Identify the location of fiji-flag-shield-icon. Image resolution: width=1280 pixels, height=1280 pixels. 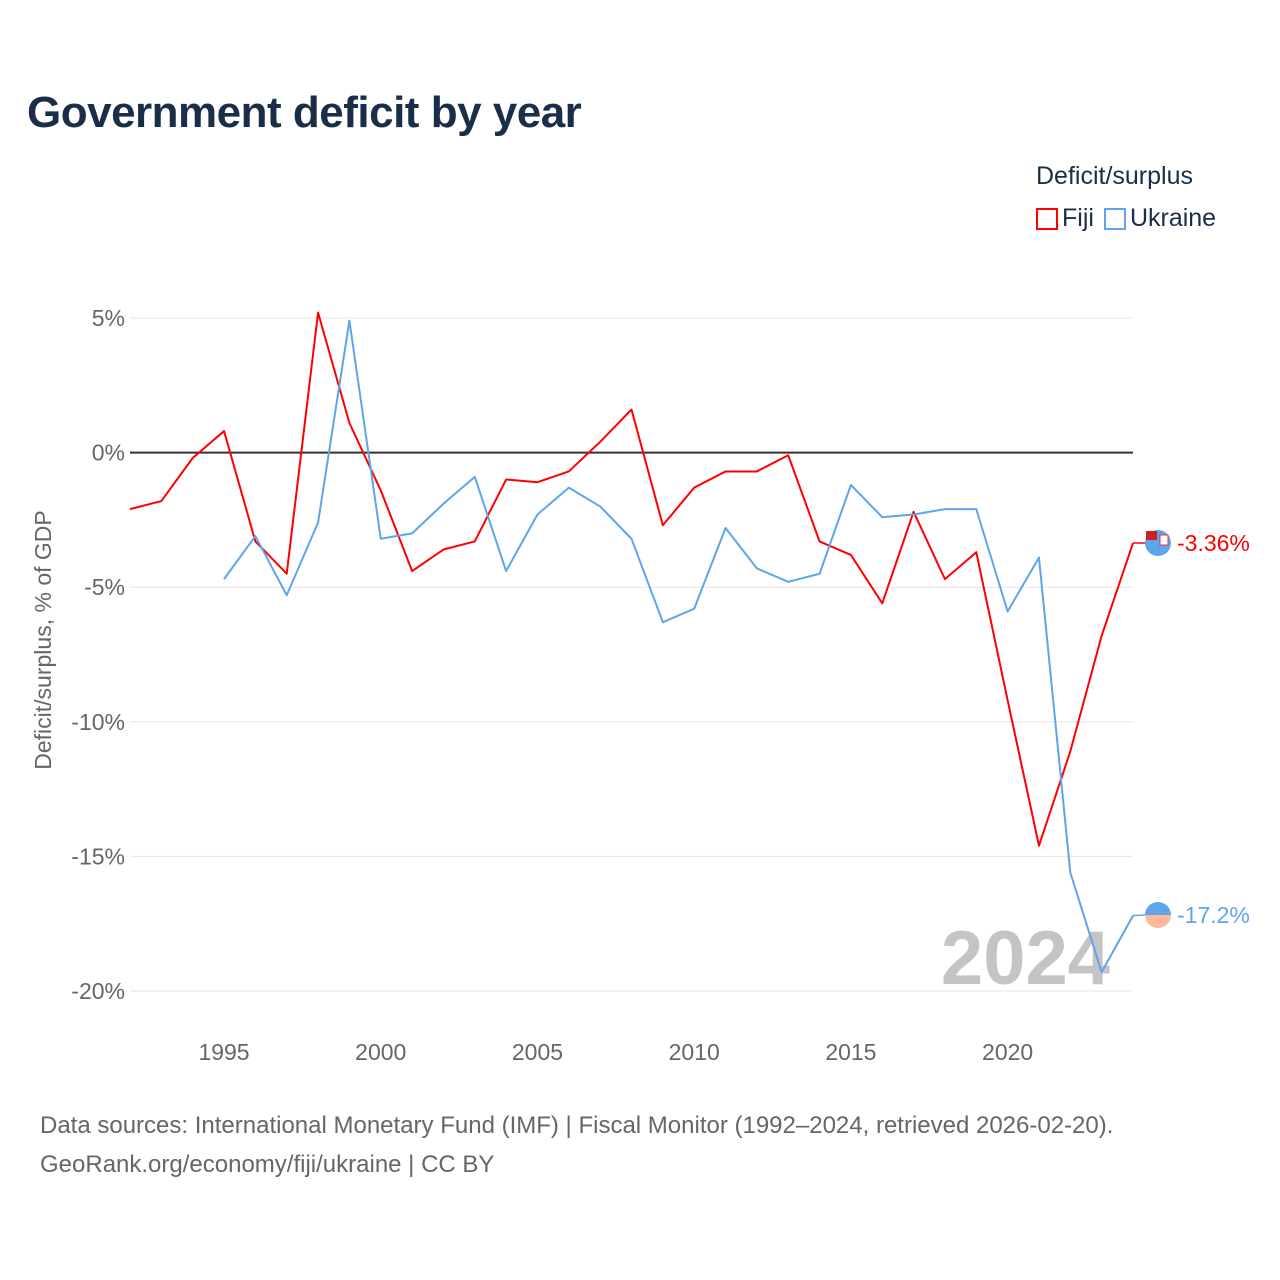
(1164, 540).